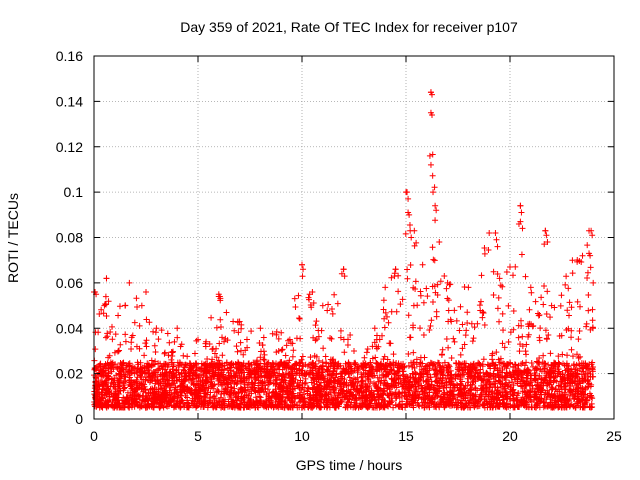 This screenshot has height=480, width=640. What do you see at coordinates (79, 419) in the screenshot?
I see `y-tick-label: 0` at bounding box center [79, 419].